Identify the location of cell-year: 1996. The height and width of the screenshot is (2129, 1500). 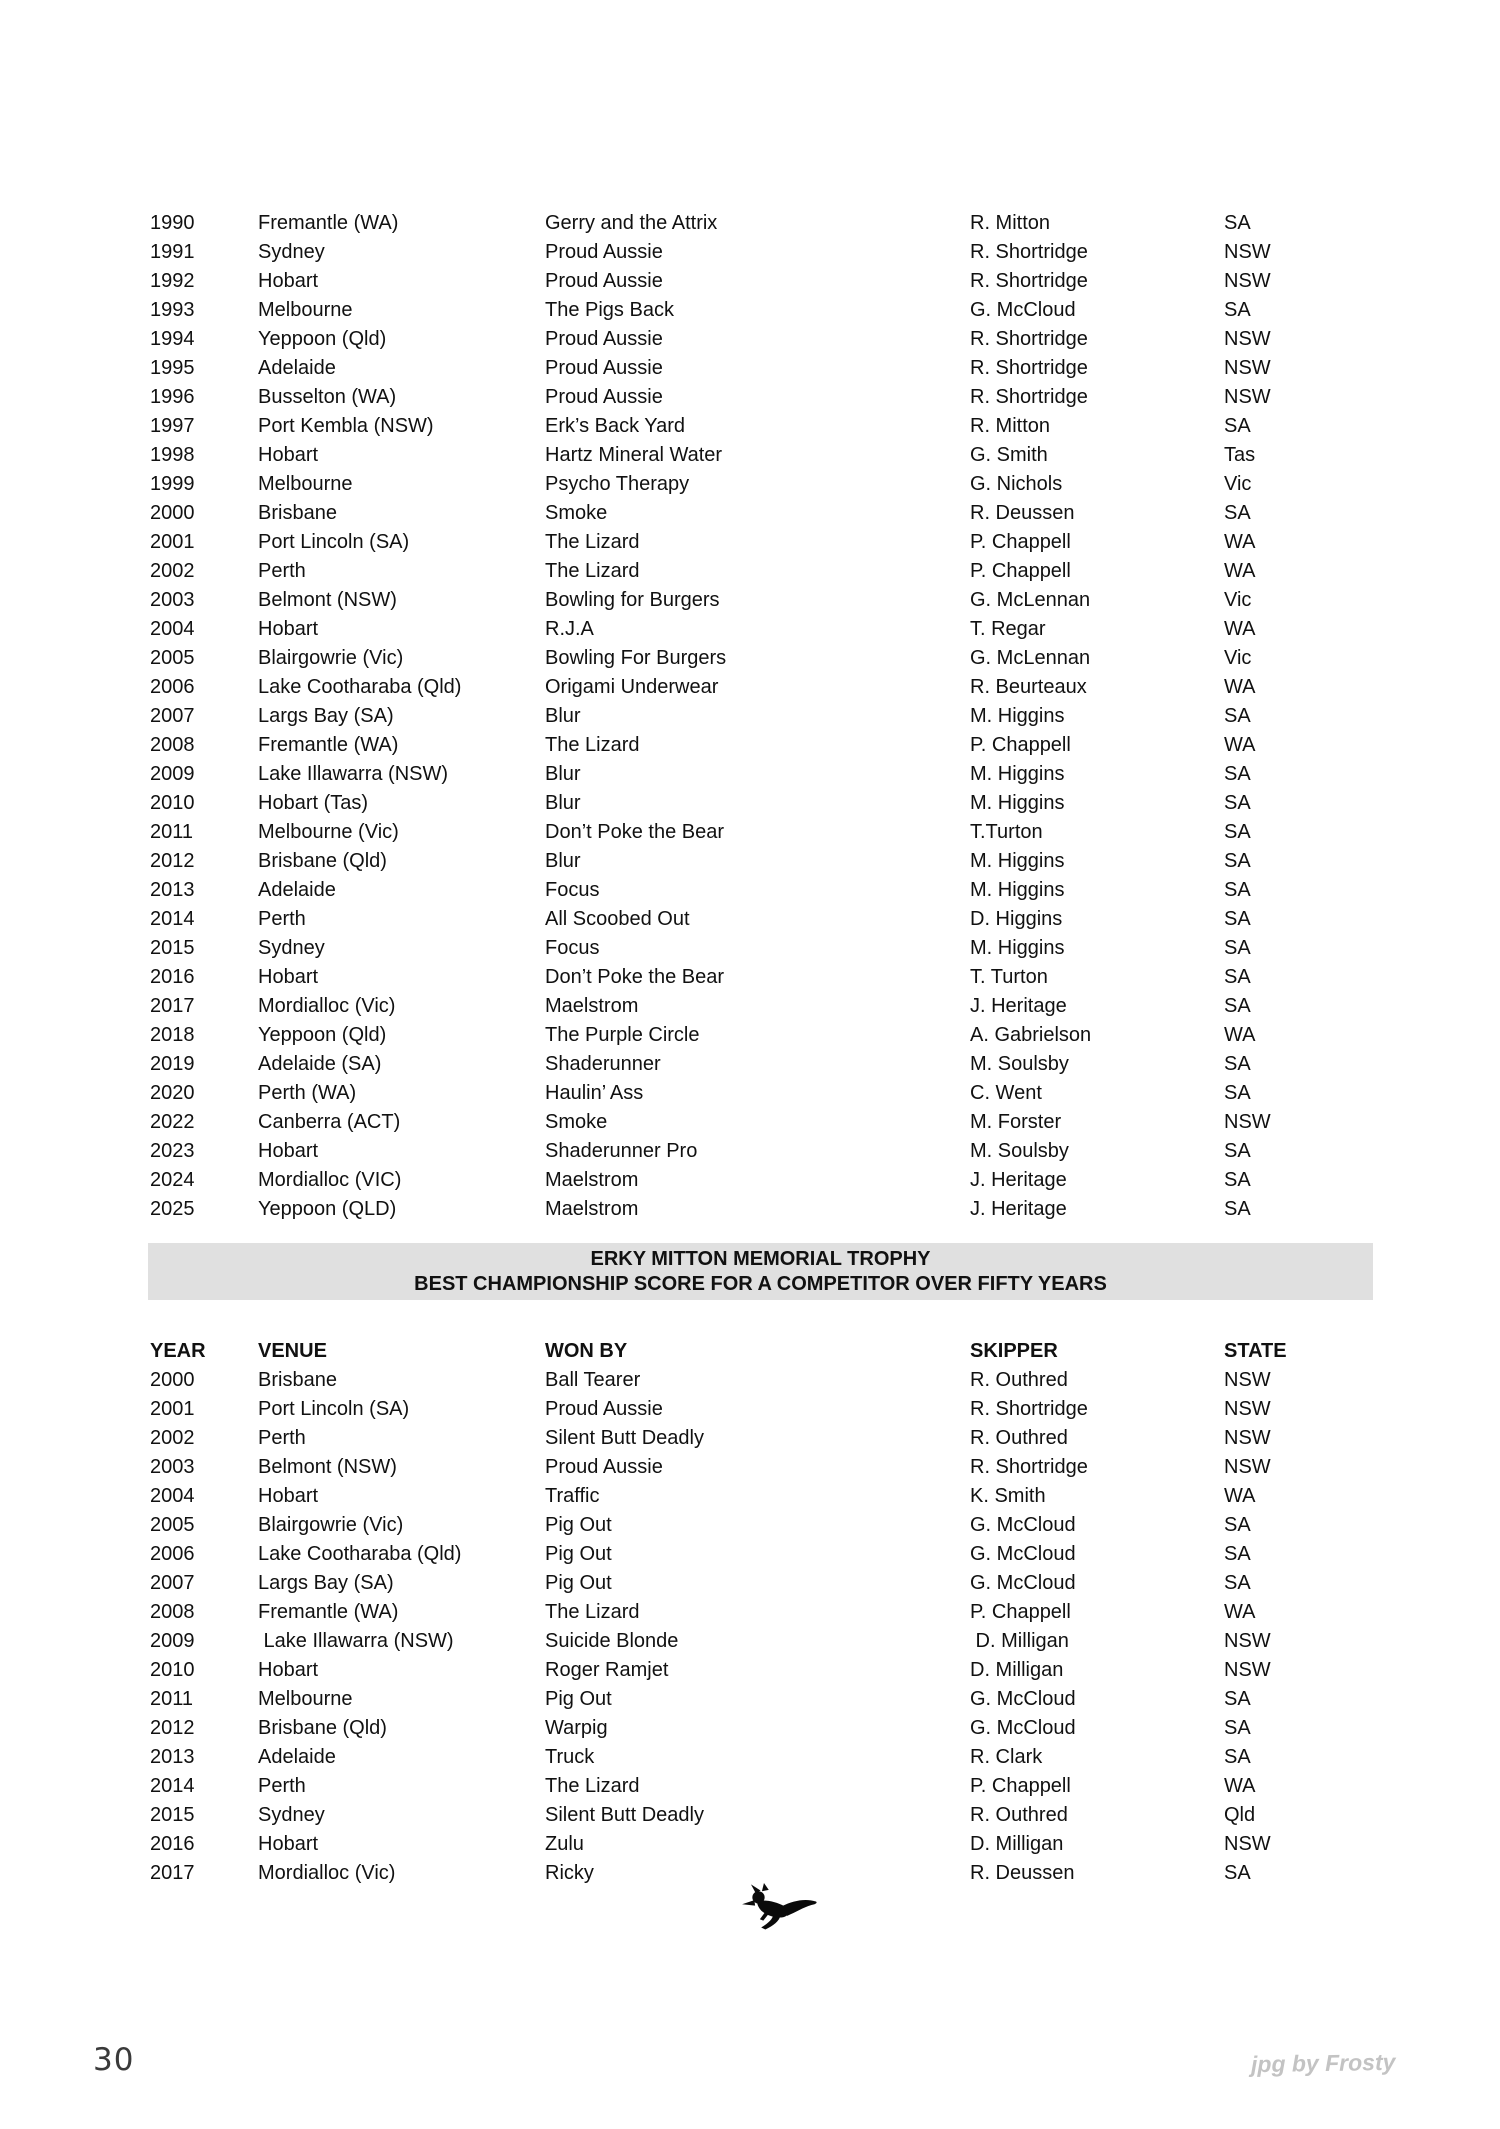
(172, 397).